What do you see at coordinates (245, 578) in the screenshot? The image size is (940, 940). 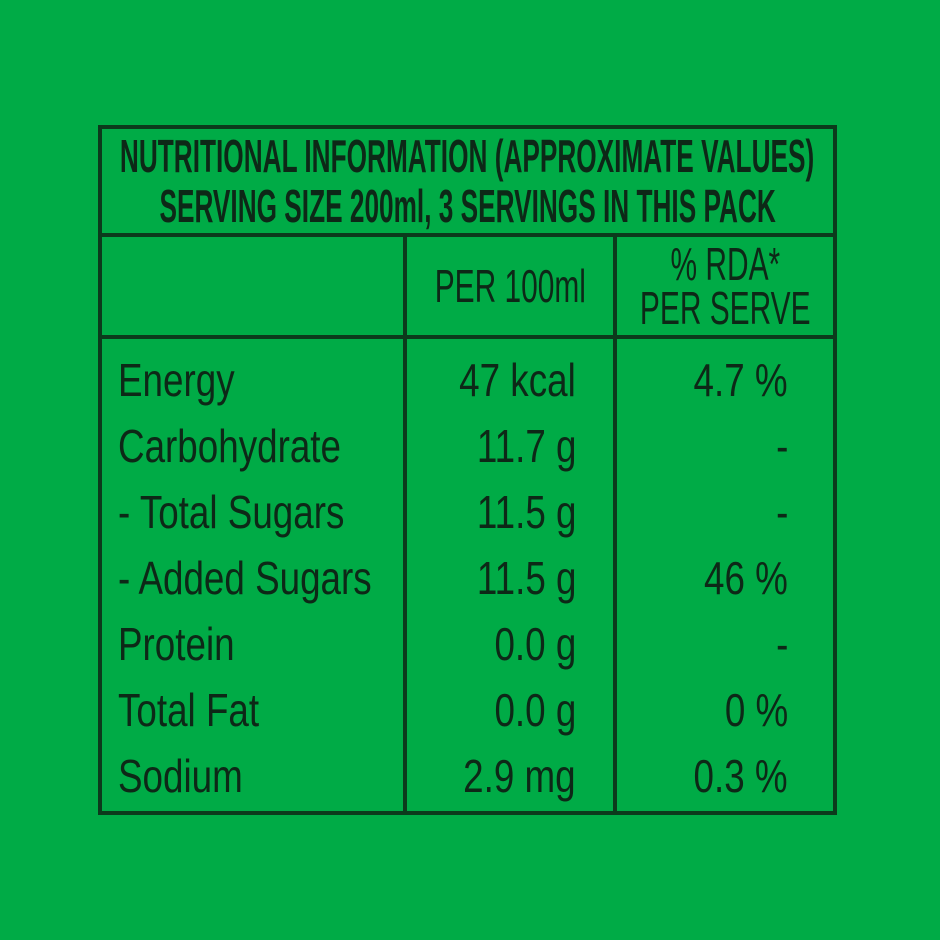 I see `nutrient-name: - Added Sugars` at bounding box center [245, 578].